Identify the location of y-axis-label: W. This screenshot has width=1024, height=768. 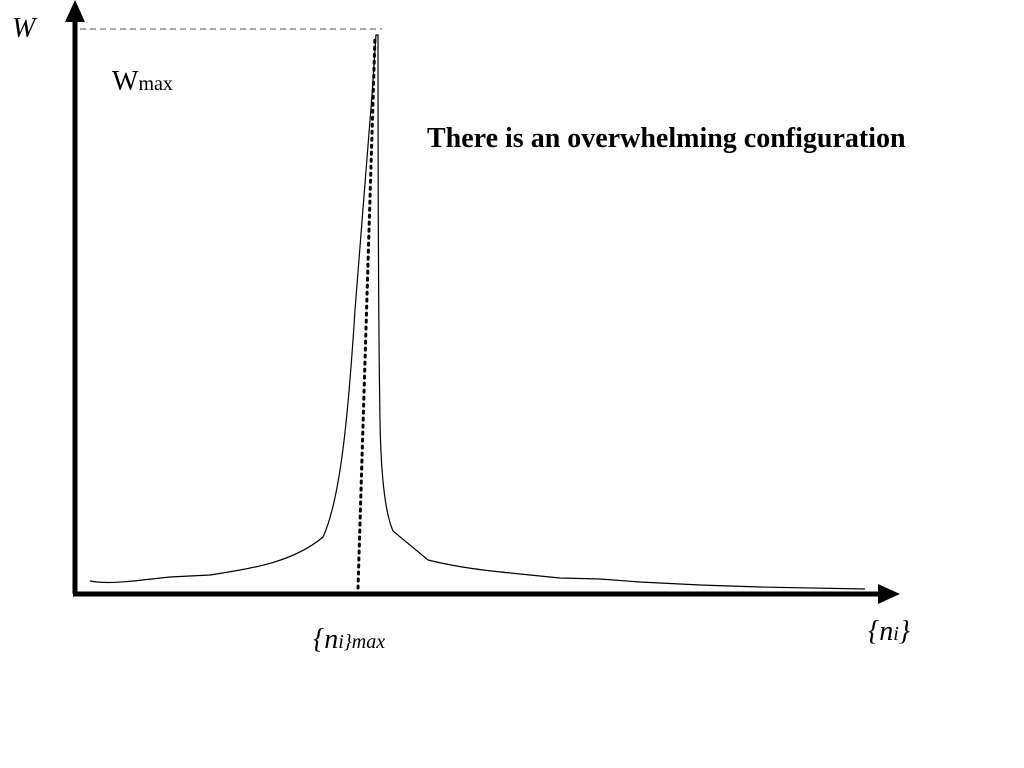
(25, 28).